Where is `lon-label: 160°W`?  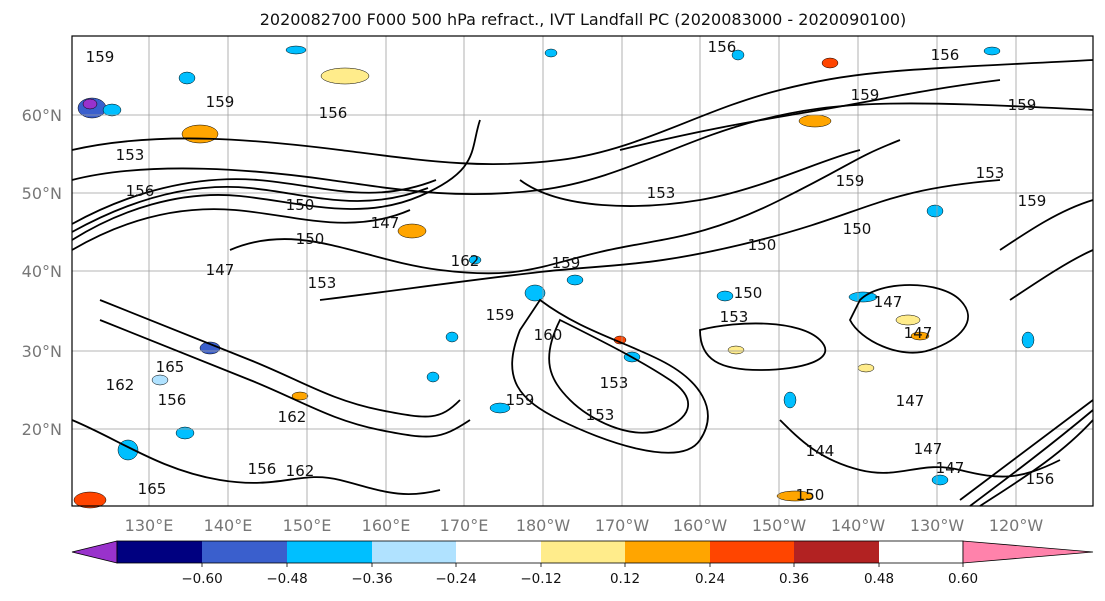
lon-label: 160°W is located at coordinates (700, 525).